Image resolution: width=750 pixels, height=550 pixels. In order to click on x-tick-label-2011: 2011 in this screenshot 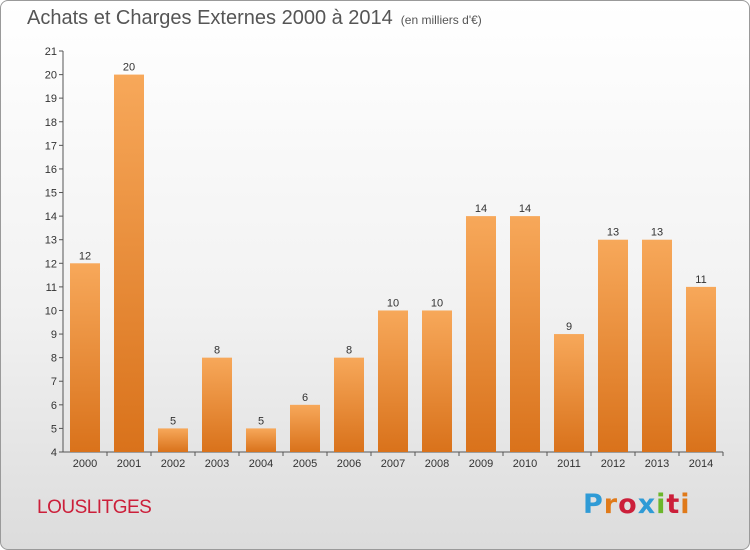, I will do `click(569, 464)`.